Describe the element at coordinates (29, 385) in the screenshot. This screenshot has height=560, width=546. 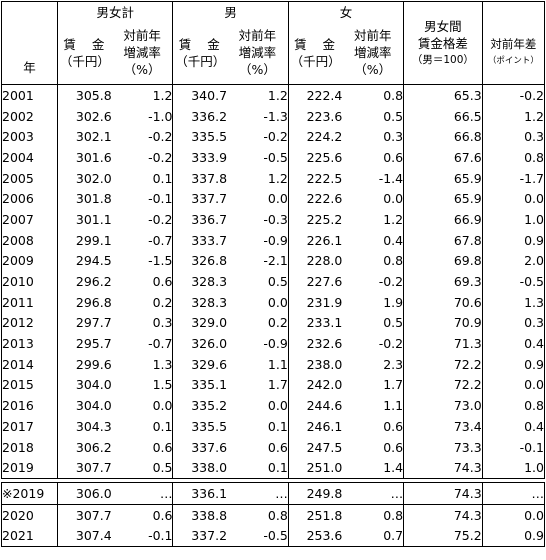
I see `year-cell: 2015` at that location.